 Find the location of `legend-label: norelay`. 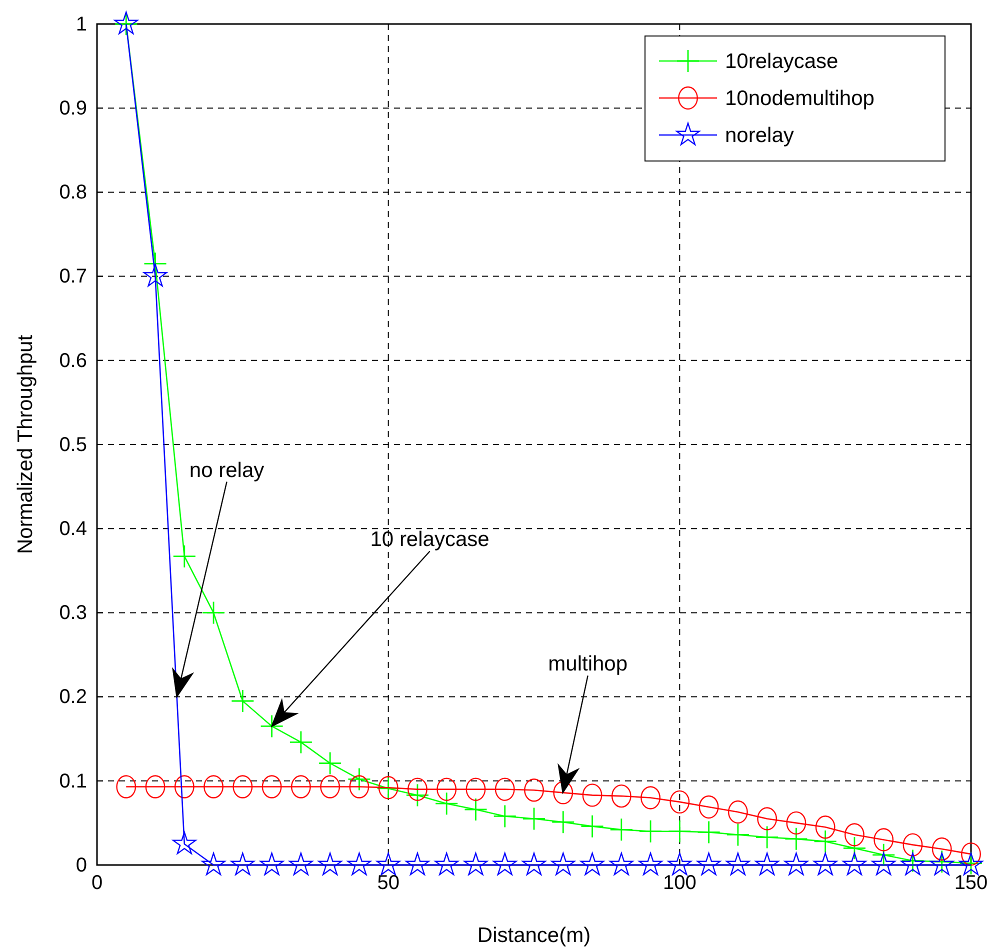

legend-label: norelay is located at coordinates (759, 135).